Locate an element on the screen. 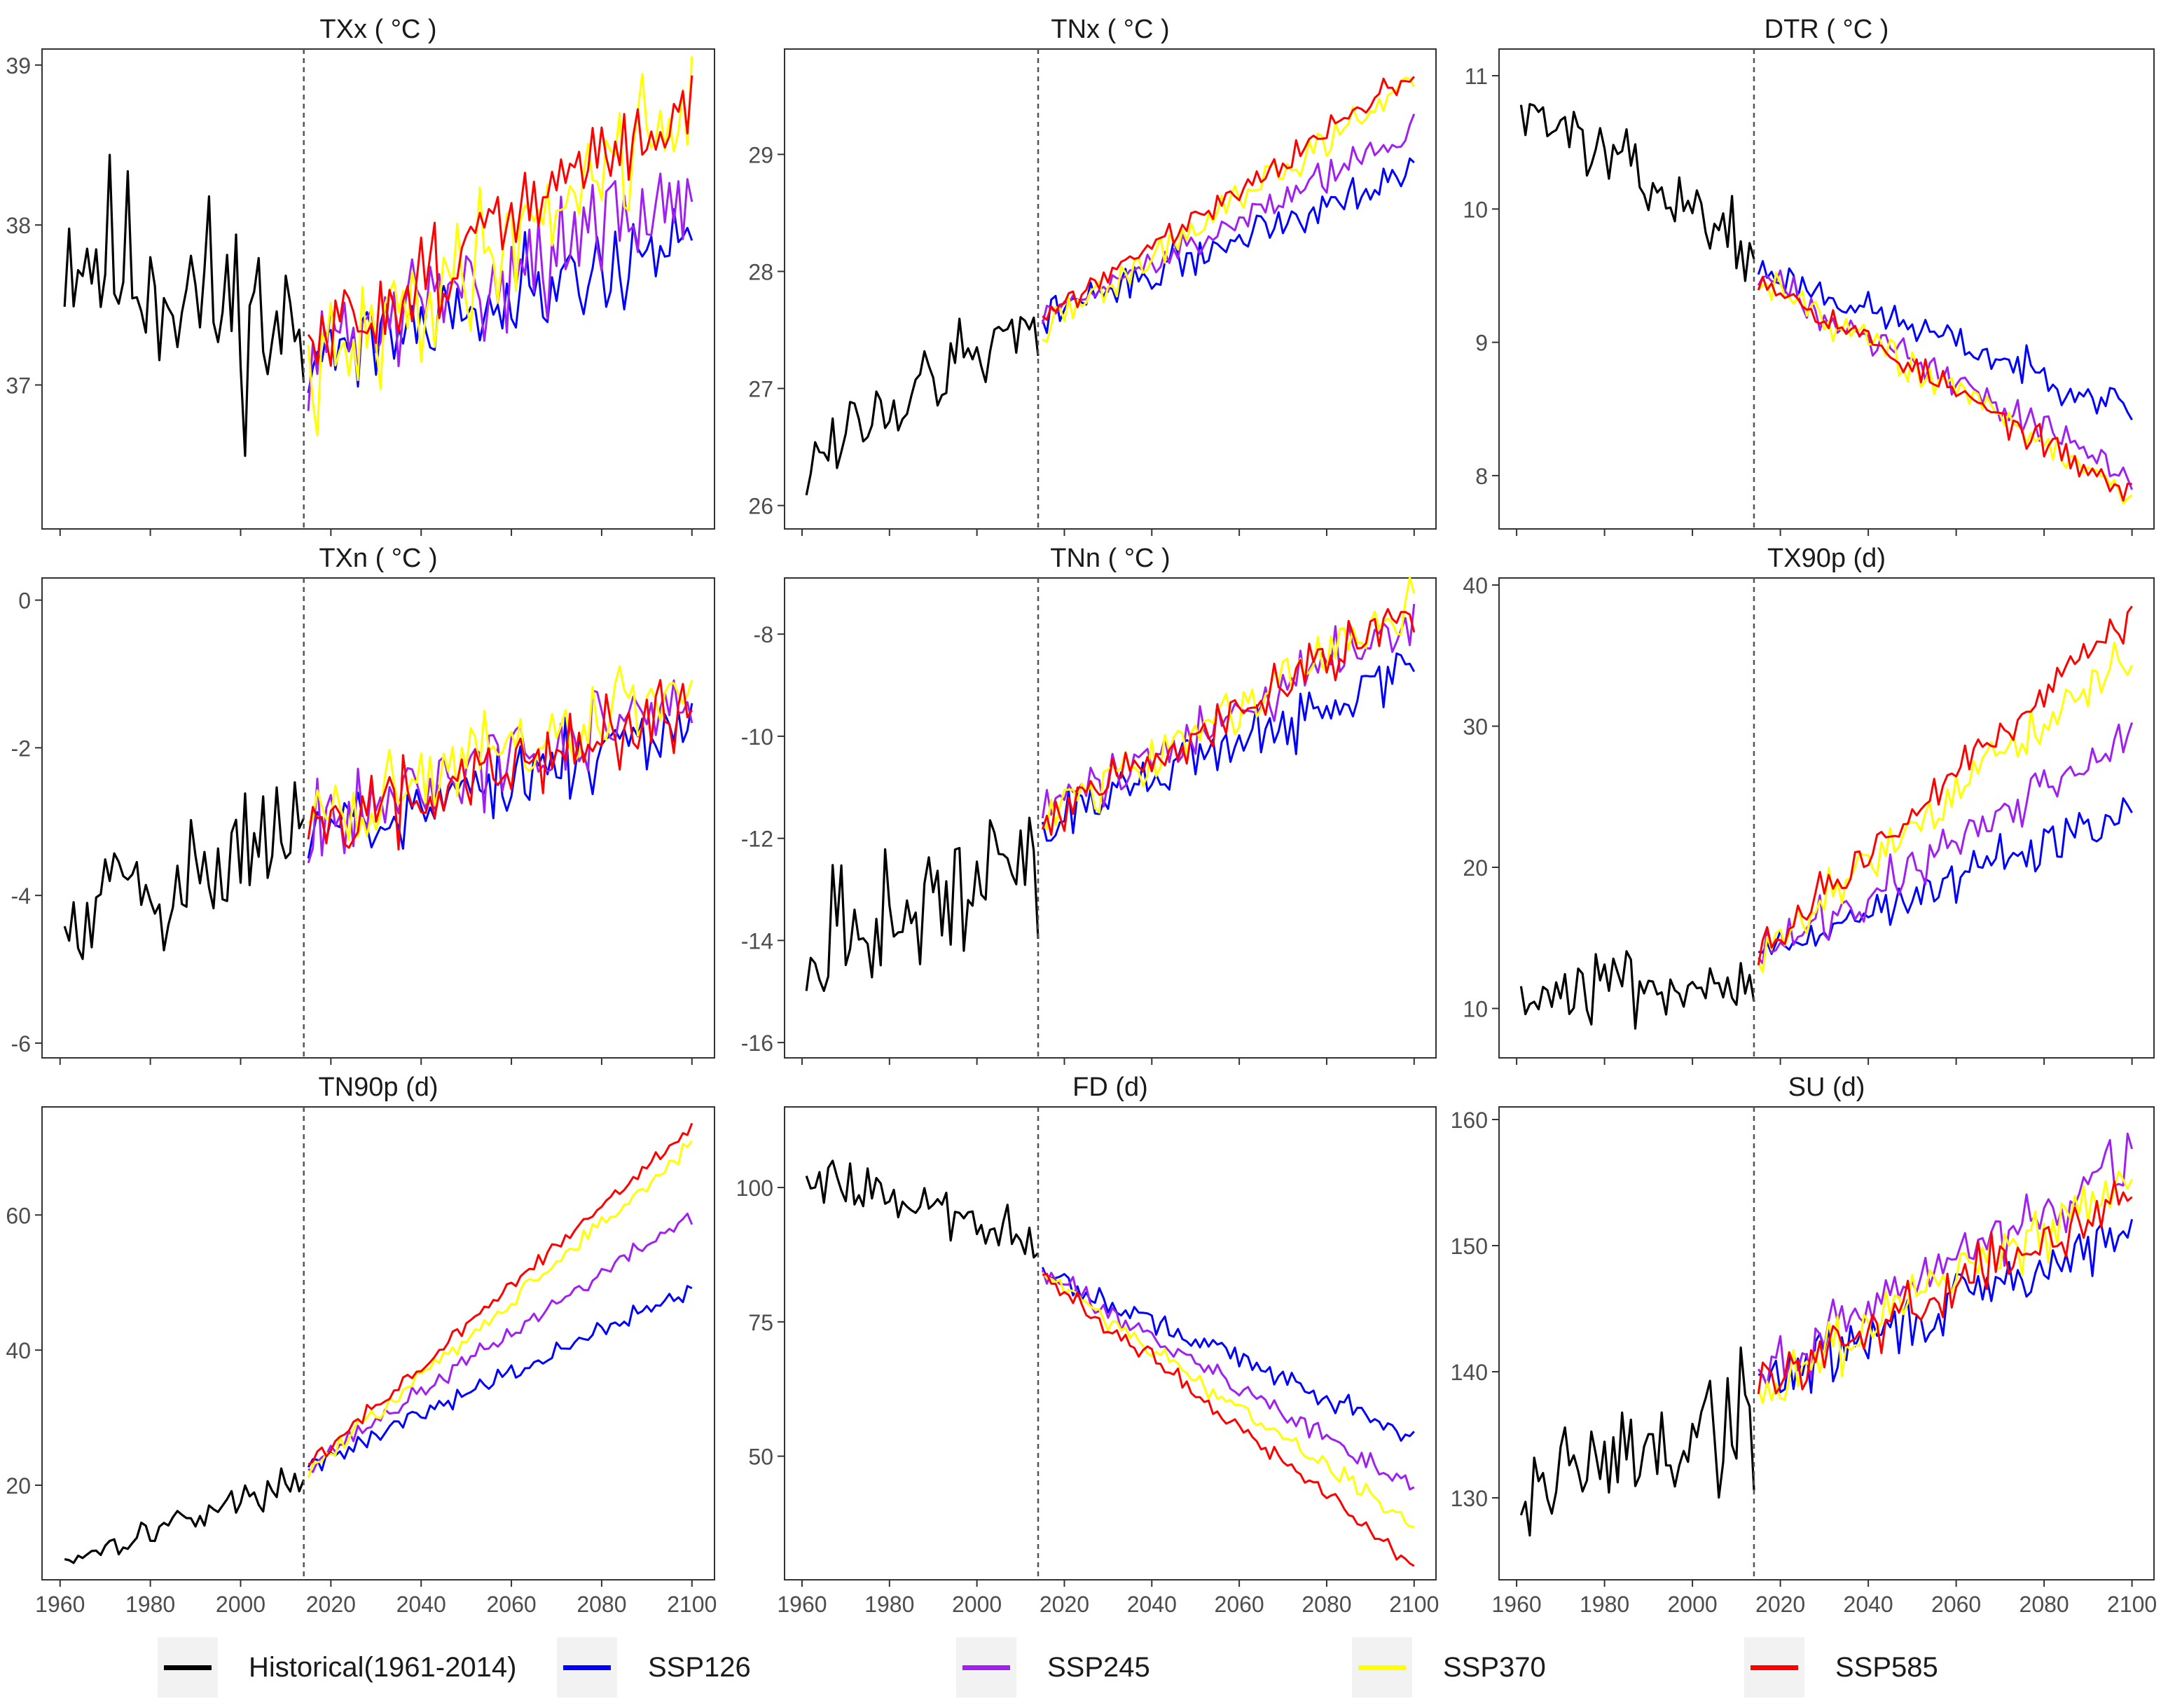 This screenshot has width=2168, height=1708. y-tick-label: -6 is located at coordinates (21, 1043).